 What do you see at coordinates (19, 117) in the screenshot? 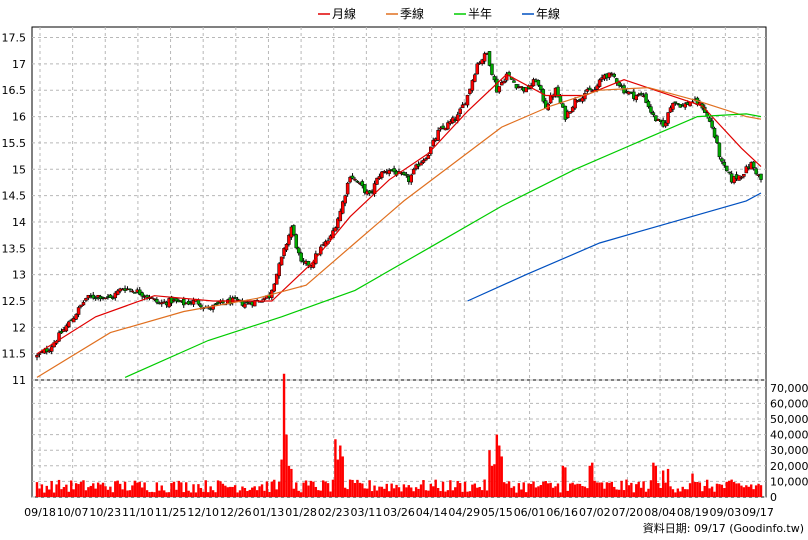
I see `price-y-tick: 16` at bounding box center [19, 117].